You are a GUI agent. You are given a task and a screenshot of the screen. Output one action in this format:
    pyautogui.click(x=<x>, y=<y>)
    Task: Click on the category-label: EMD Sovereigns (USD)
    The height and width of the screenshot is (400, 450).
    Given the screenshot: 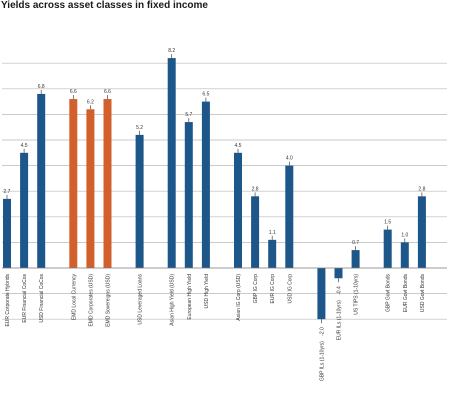 What is the action you would take?
    pyautogui.click(x=109, y=300)
    